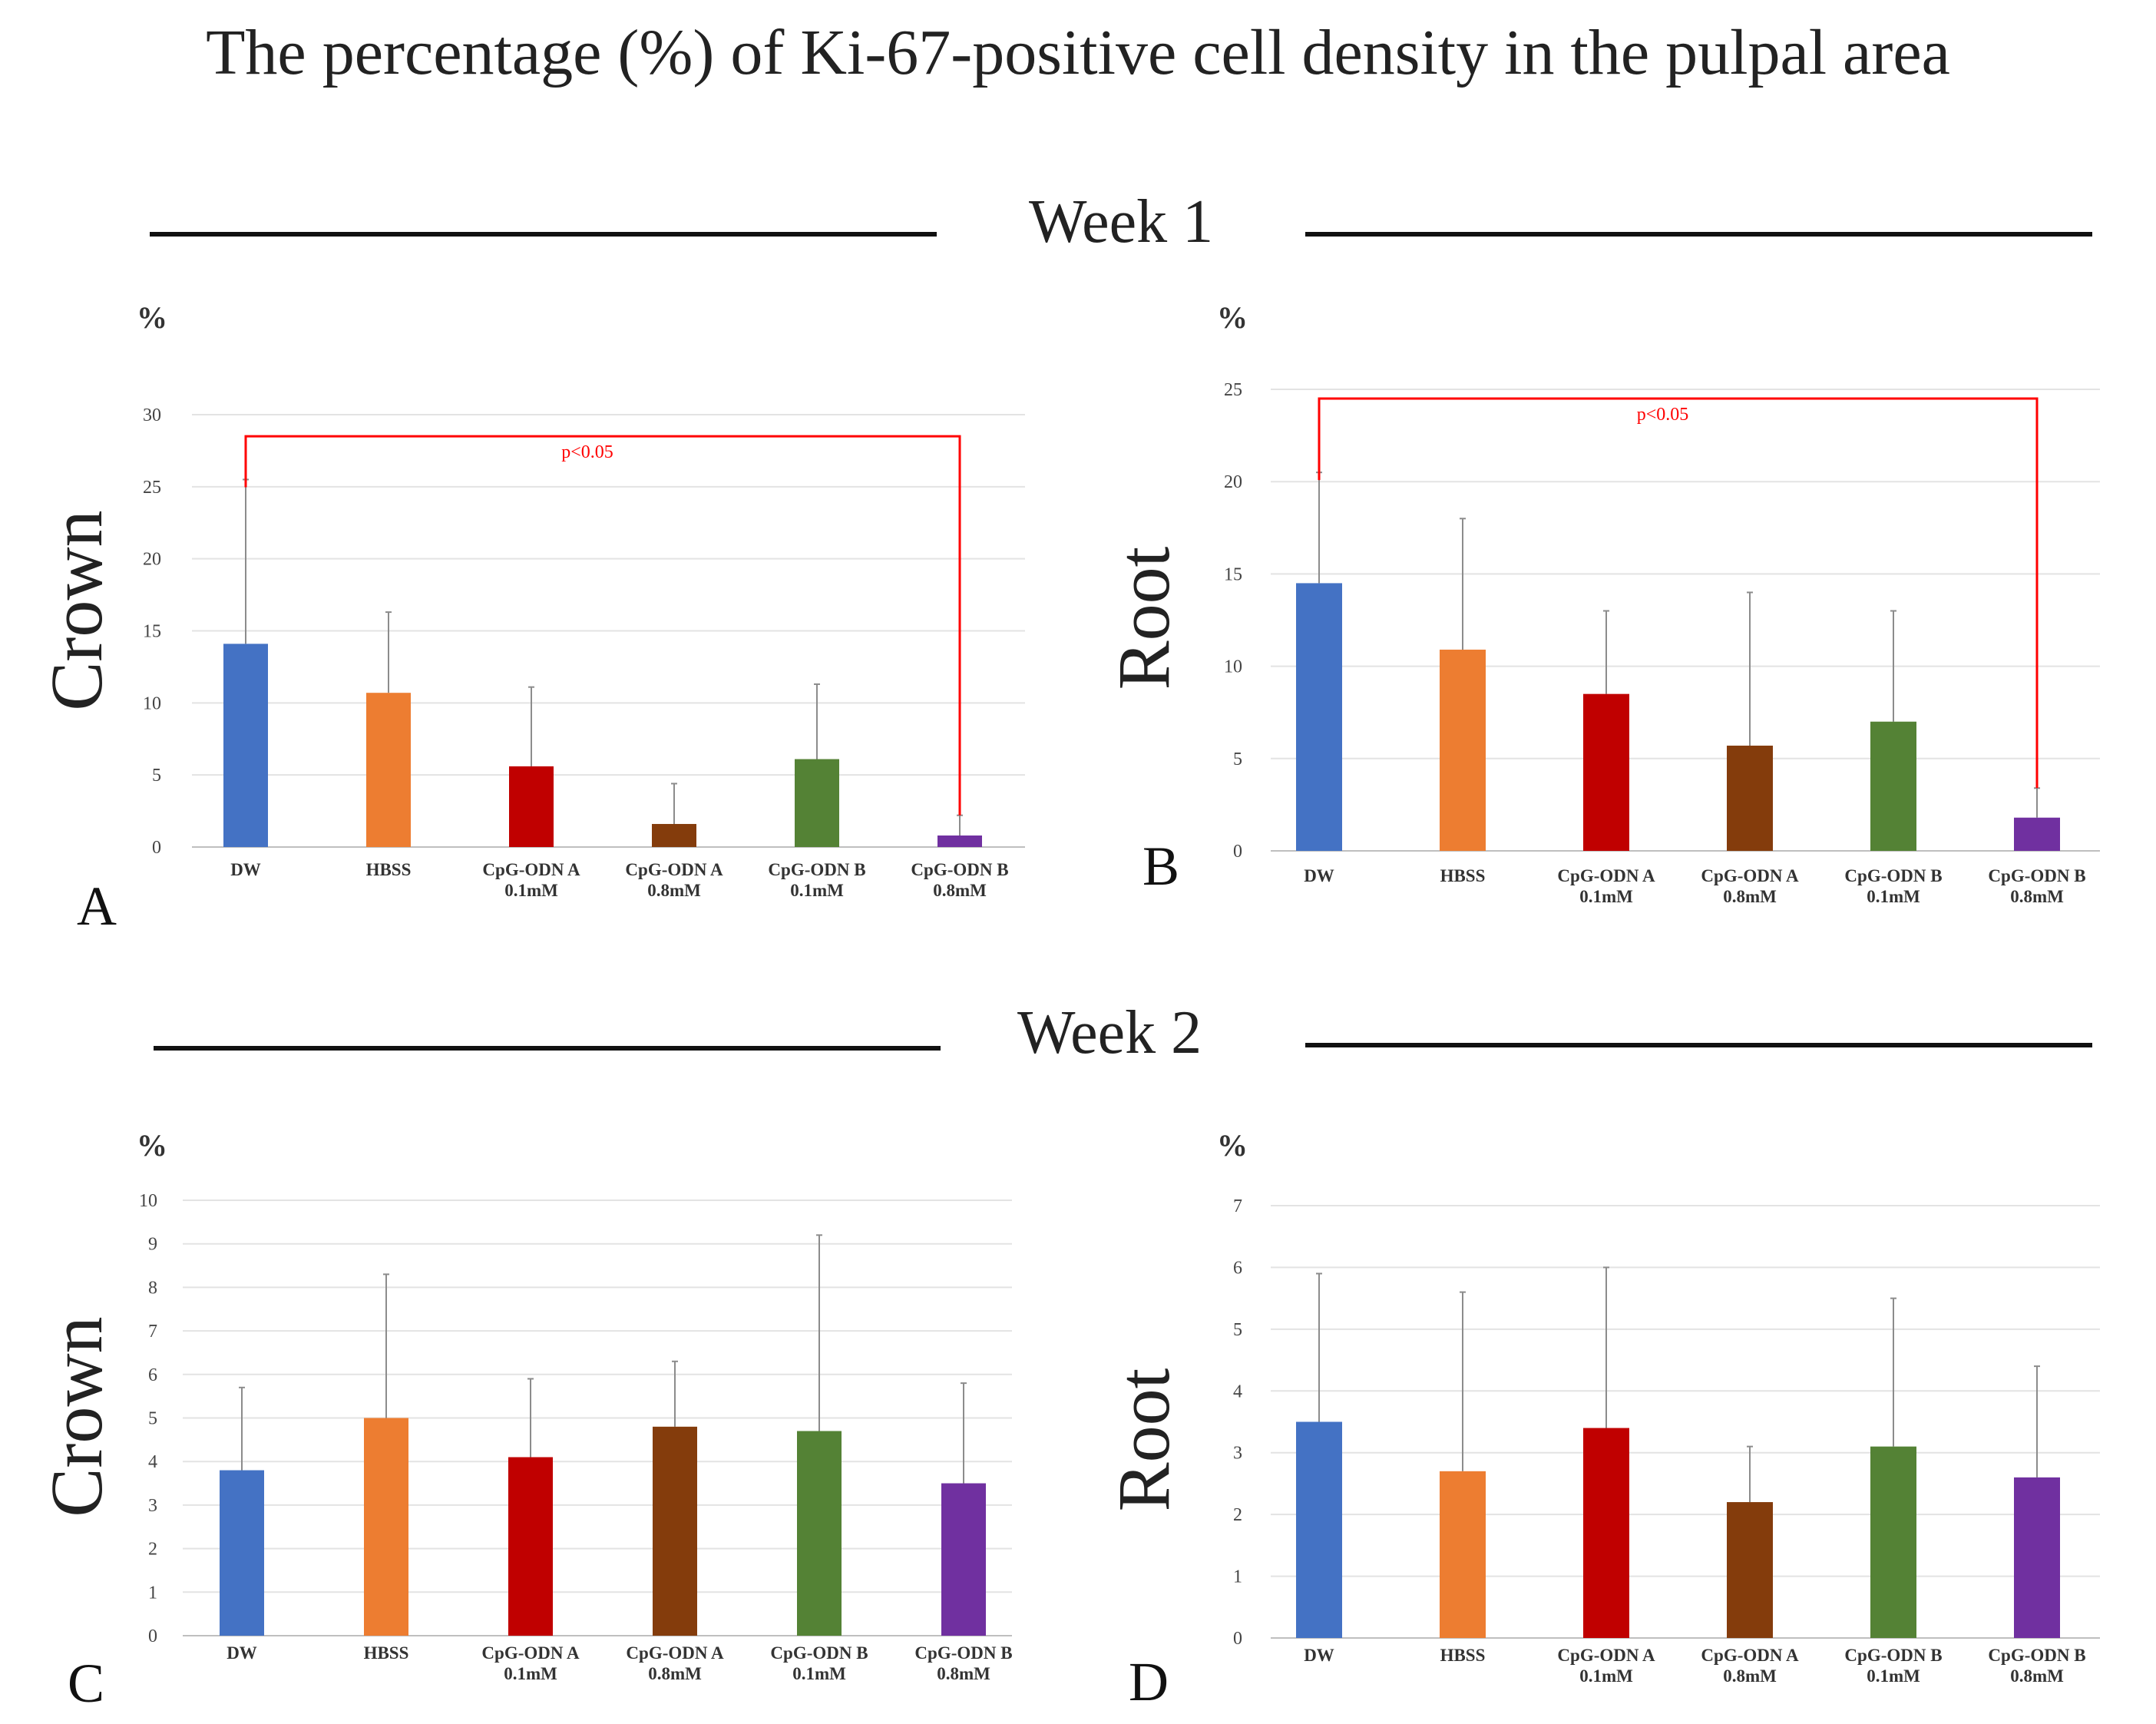  Describe the element at coordinates (543, 234) in the screenshot. I see `week1-rule-left` at that location.